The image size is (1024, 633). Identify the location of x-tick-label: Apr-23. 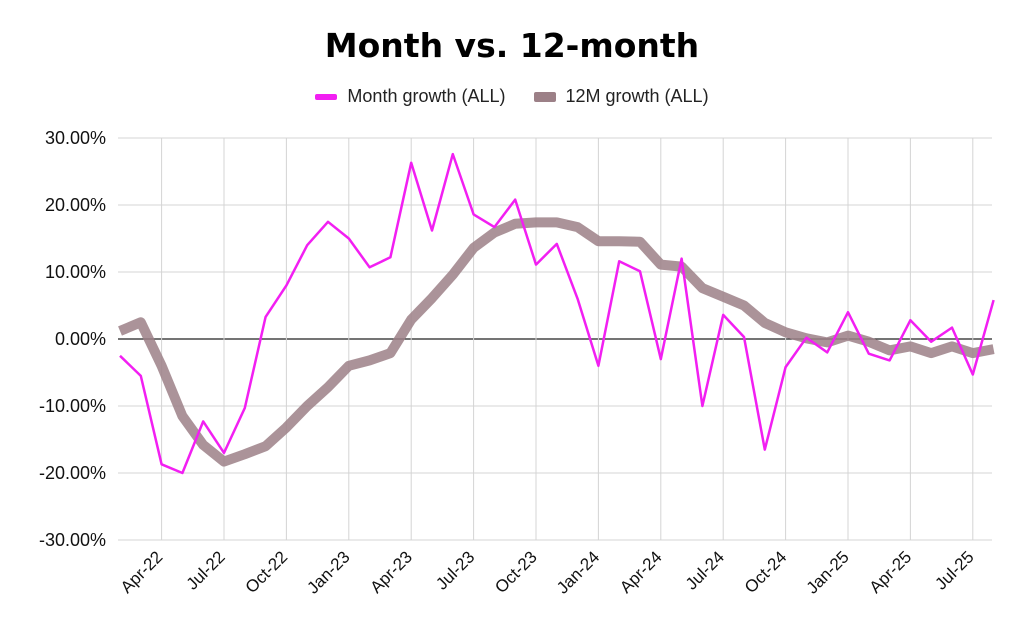
(392, 572).